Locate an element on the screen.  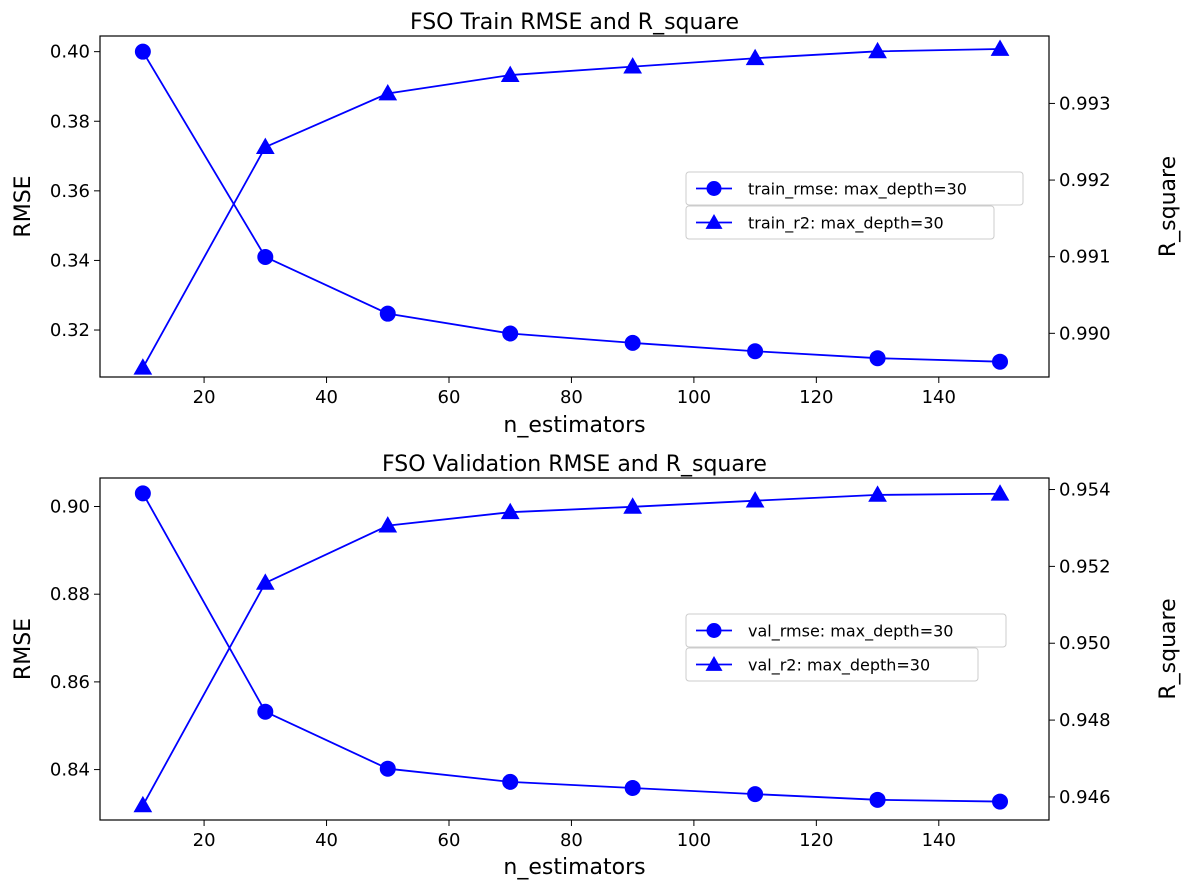
chart-title: FSO Train RMSE and R_square is located at coordinates (574, 22).